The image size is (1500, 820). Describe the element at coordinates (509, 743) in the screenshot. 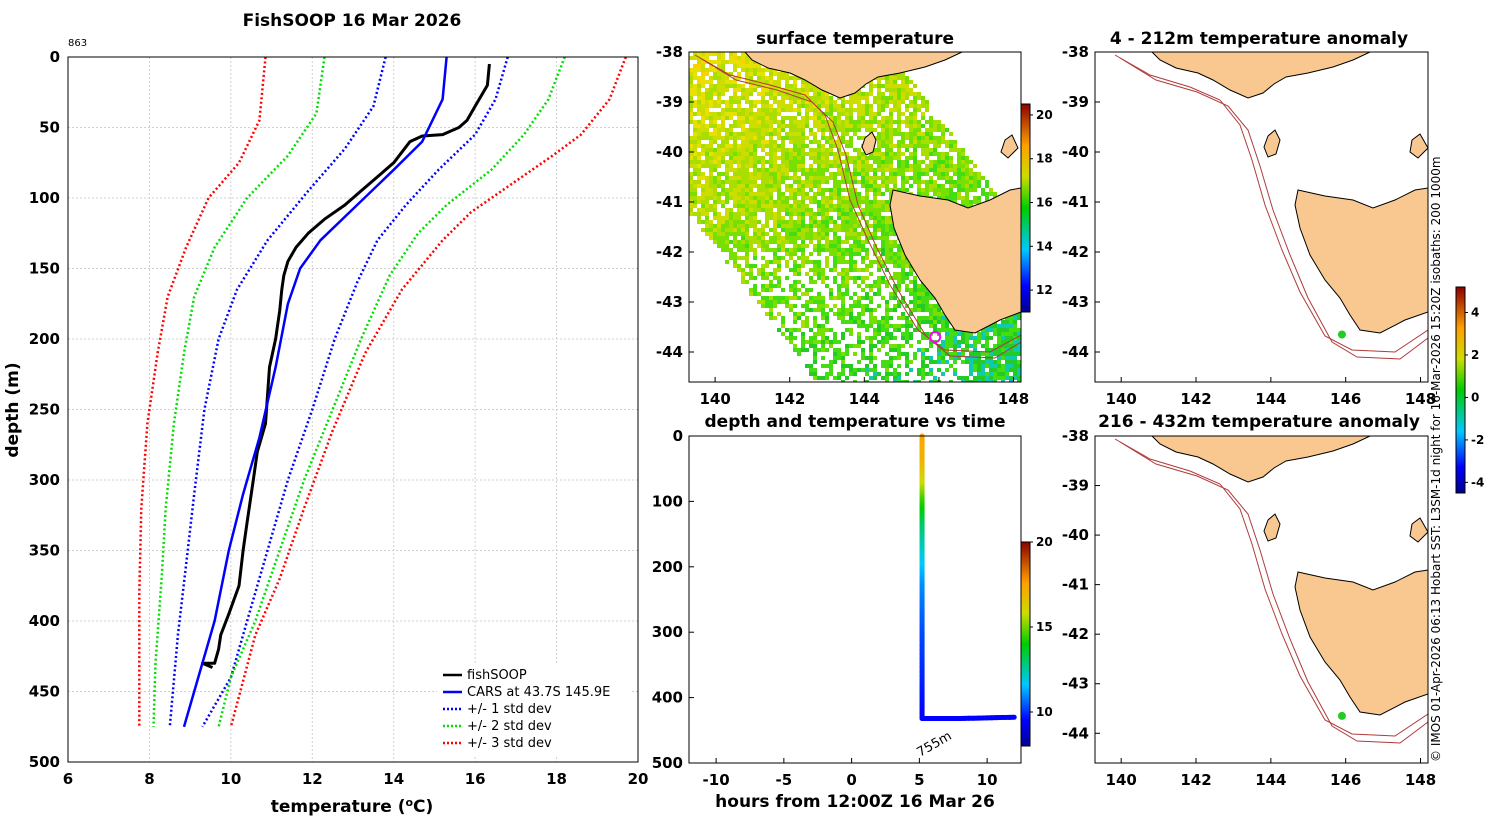

I see `legend-label-std3: +/- 3 std dev` at that location.